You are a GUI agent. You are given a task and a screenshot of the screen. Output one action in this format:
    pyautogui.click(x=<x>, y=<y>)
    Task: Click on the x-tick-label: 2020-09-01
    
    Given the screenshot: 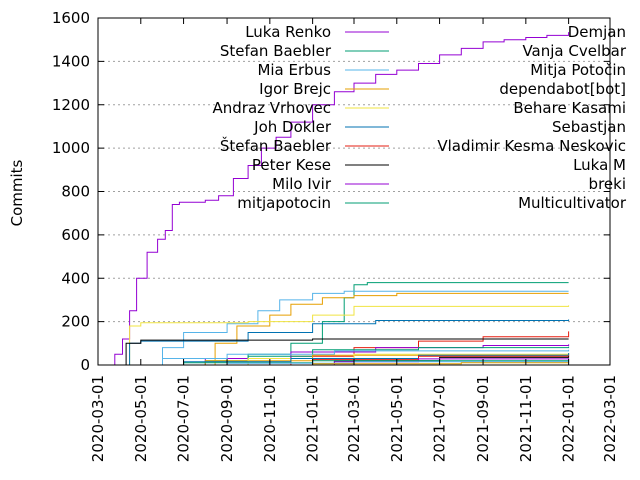 What is the action you would take?
    pyautogui.click(x=227, y=418)
    